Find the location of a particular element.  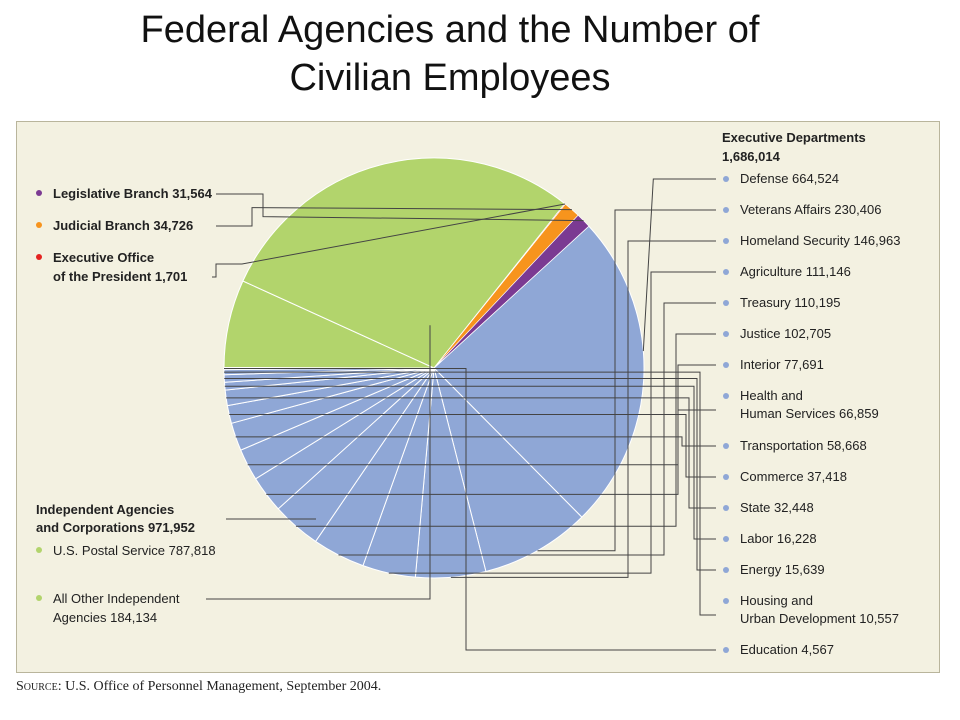

leader-agriculture is located at coordinates (552, 422).